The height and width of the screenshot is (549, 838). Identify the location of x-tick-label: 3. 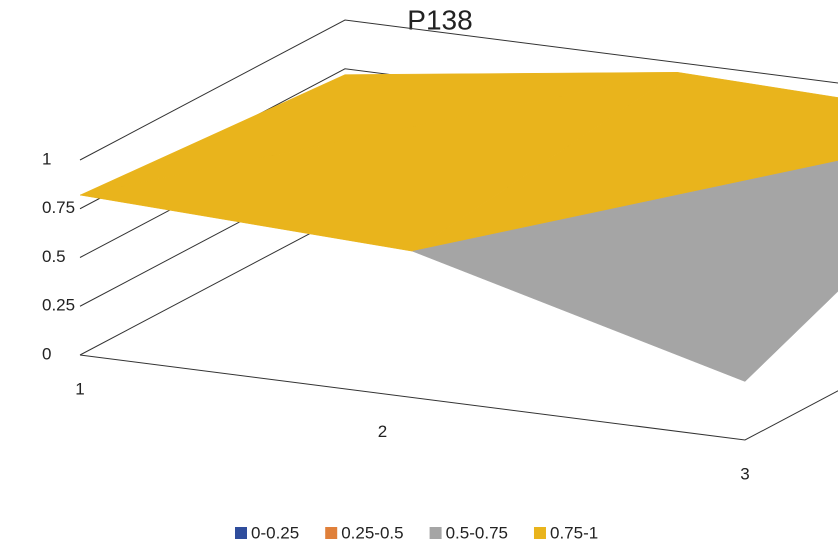
(744, 473).